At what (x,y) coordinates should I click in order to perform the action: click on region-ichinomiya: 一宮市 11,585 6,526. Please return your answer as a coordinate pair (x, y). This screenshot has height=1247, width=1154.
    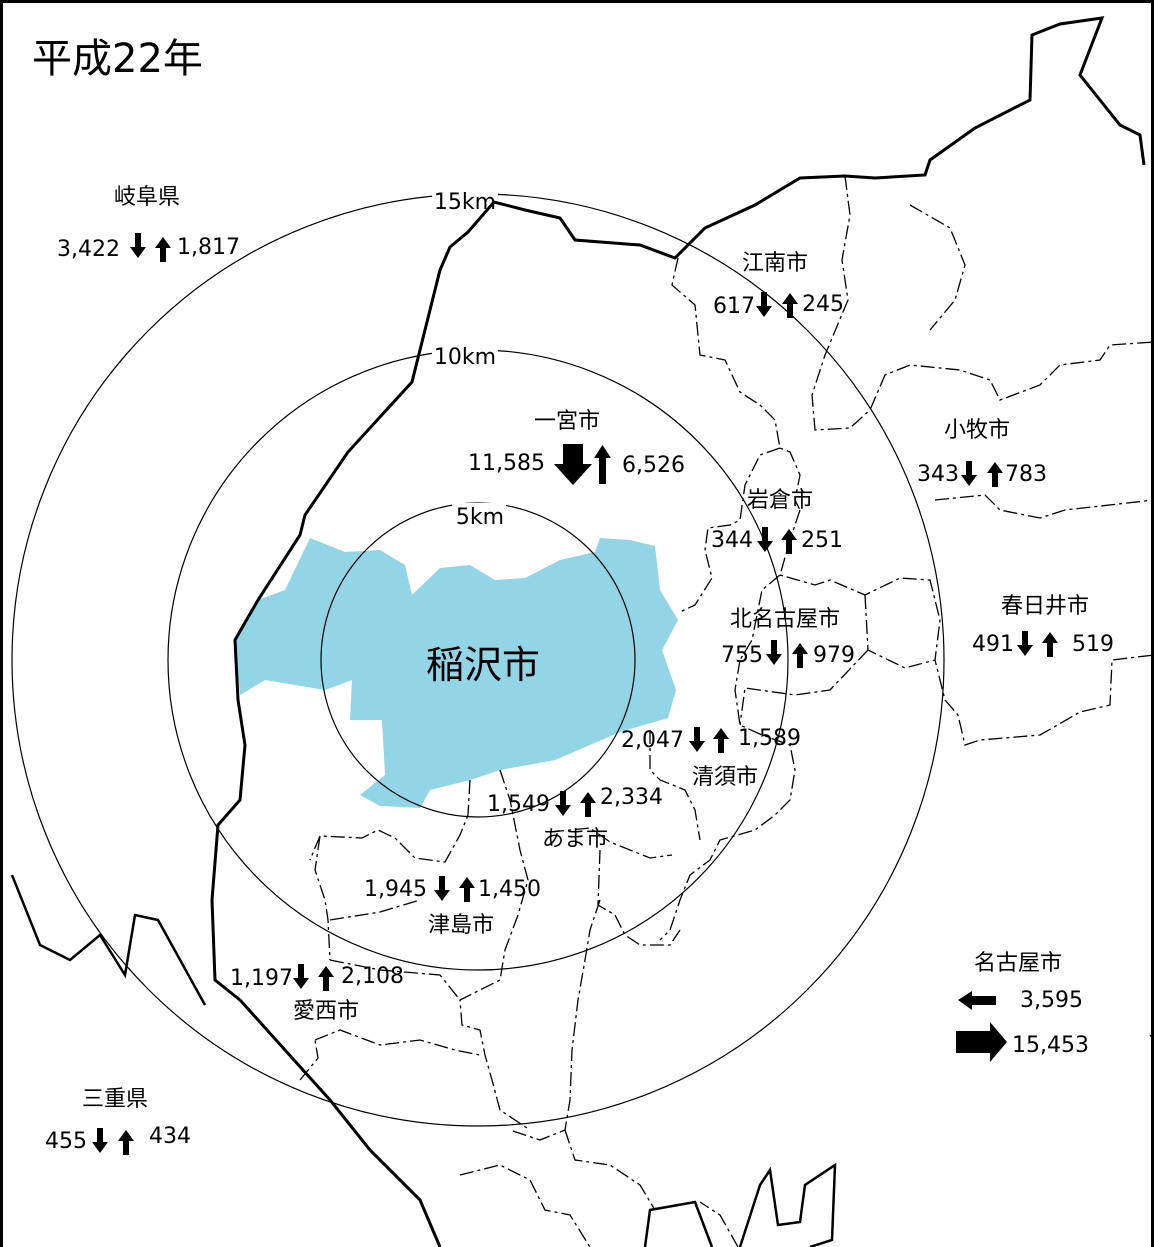
    Looking at the image, I should click on (576, 447).